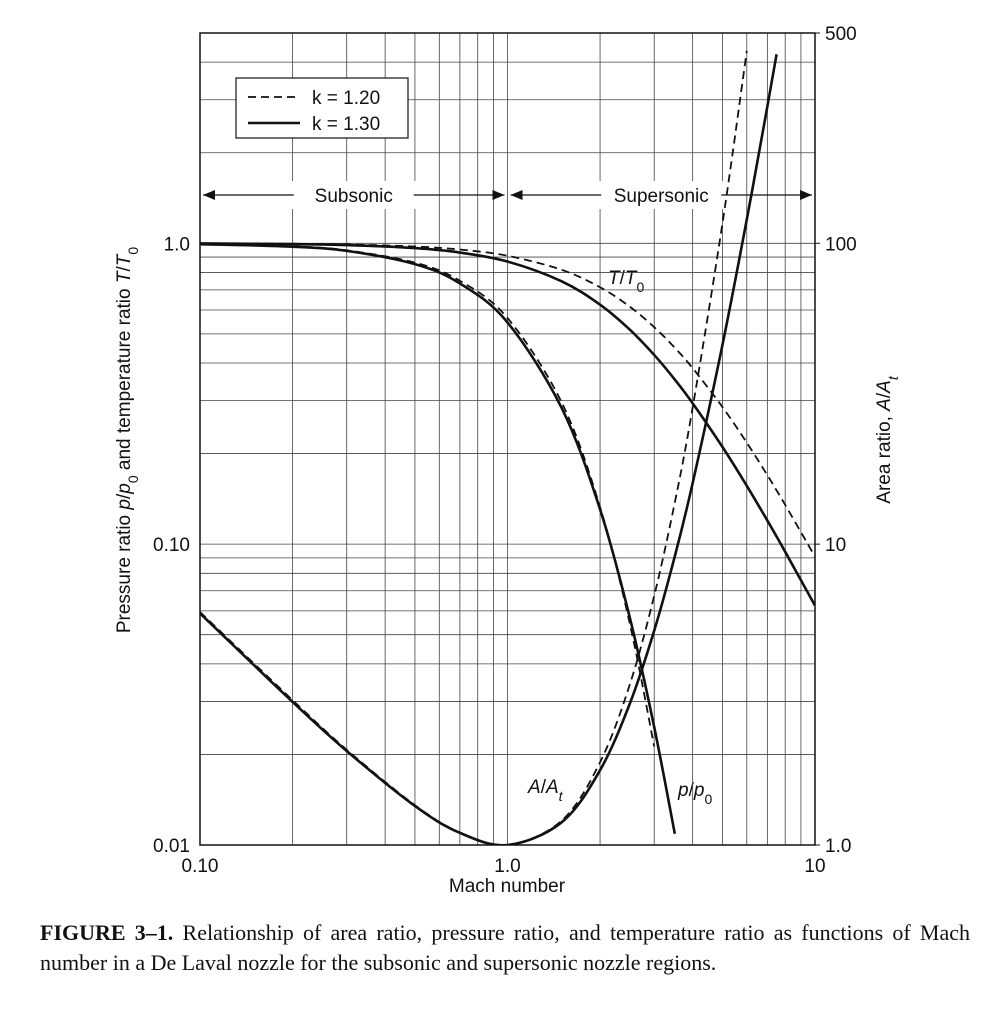 The height and width of the screenshot is (1011, 988). I want to click on y-tick-label: 0.10, so click(171, 545).